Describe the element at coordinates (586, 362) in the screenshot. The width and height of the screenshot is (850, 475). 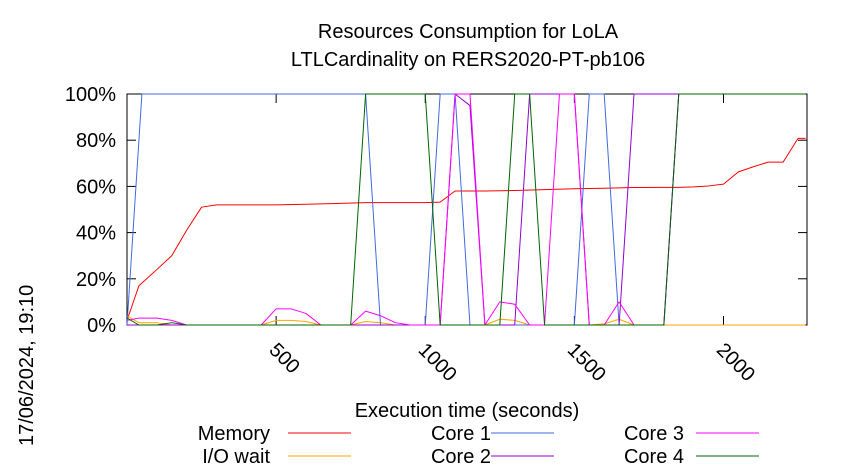
I see `x-tick-label: 1500` at that location.